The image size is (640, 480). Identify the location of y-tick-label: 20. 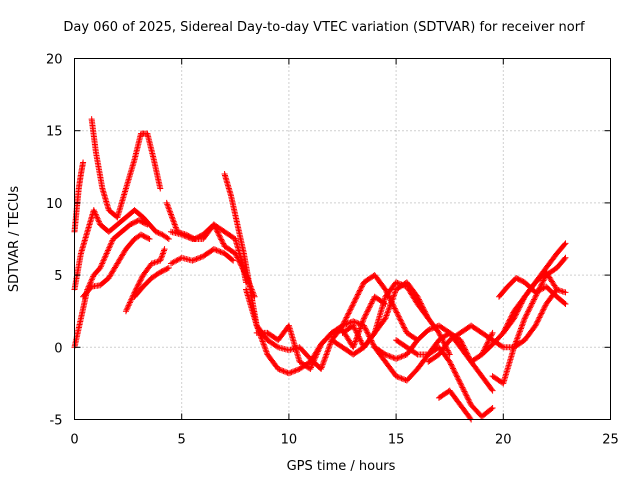
(54, 60).